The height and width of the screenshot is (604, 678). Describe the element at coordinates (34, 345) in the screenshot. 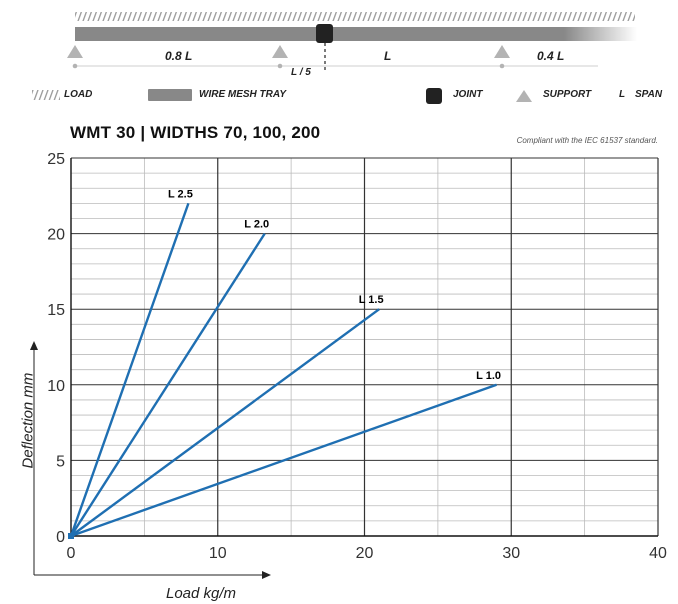

I see `y-axis-arrow-head` at that location.